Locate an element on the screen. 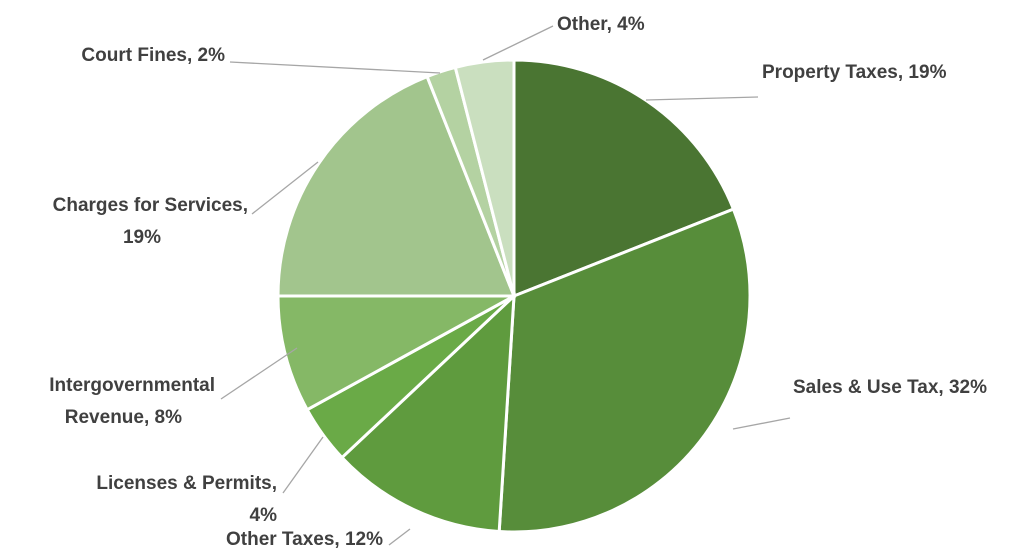 This screenshot has height=551, width=1036. data-label-court-fines: Court Fines, 2% is located at coordinates (153, 55).